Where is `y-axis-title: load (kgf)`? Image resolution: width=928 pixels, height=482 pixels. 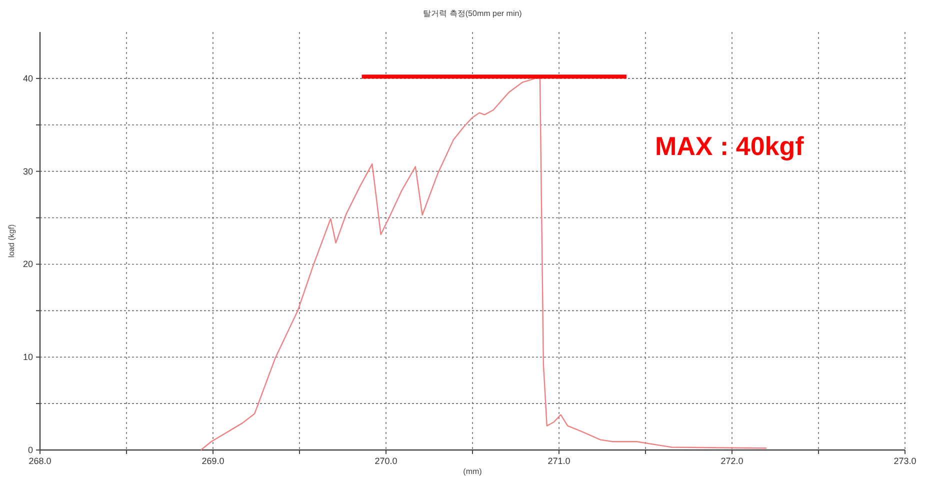 y-axis-title: load (kgf) is located at coordinates (11, 241).